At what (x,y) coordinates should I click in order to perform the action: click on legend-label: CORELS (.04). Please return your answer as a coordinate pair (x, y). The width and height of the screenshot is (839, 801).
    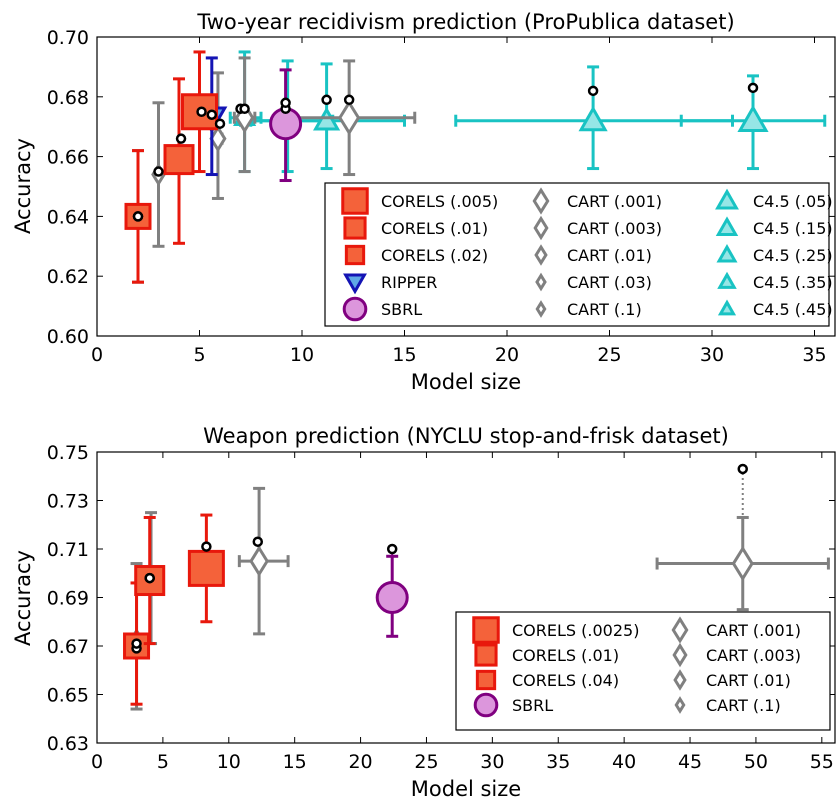
    Looking at the image, I should click on (565, 680).